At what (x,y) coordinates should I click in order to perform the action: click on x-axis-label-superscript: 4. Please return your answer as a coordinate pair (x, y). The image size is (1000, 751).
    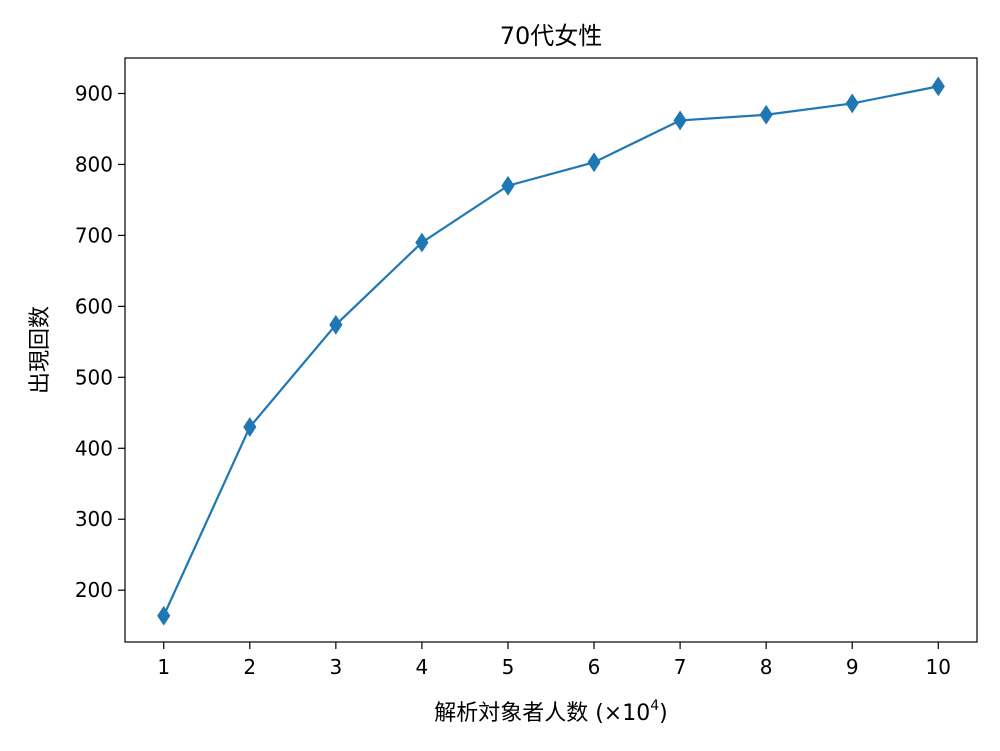
    Looking at the image, I should click on (654, 706).